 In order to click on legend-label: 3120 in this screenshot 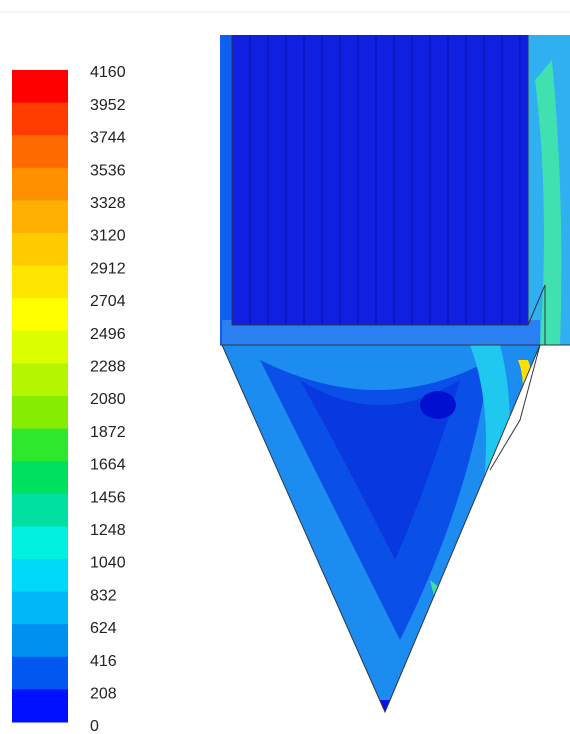, I will do `click(108, 236)`.